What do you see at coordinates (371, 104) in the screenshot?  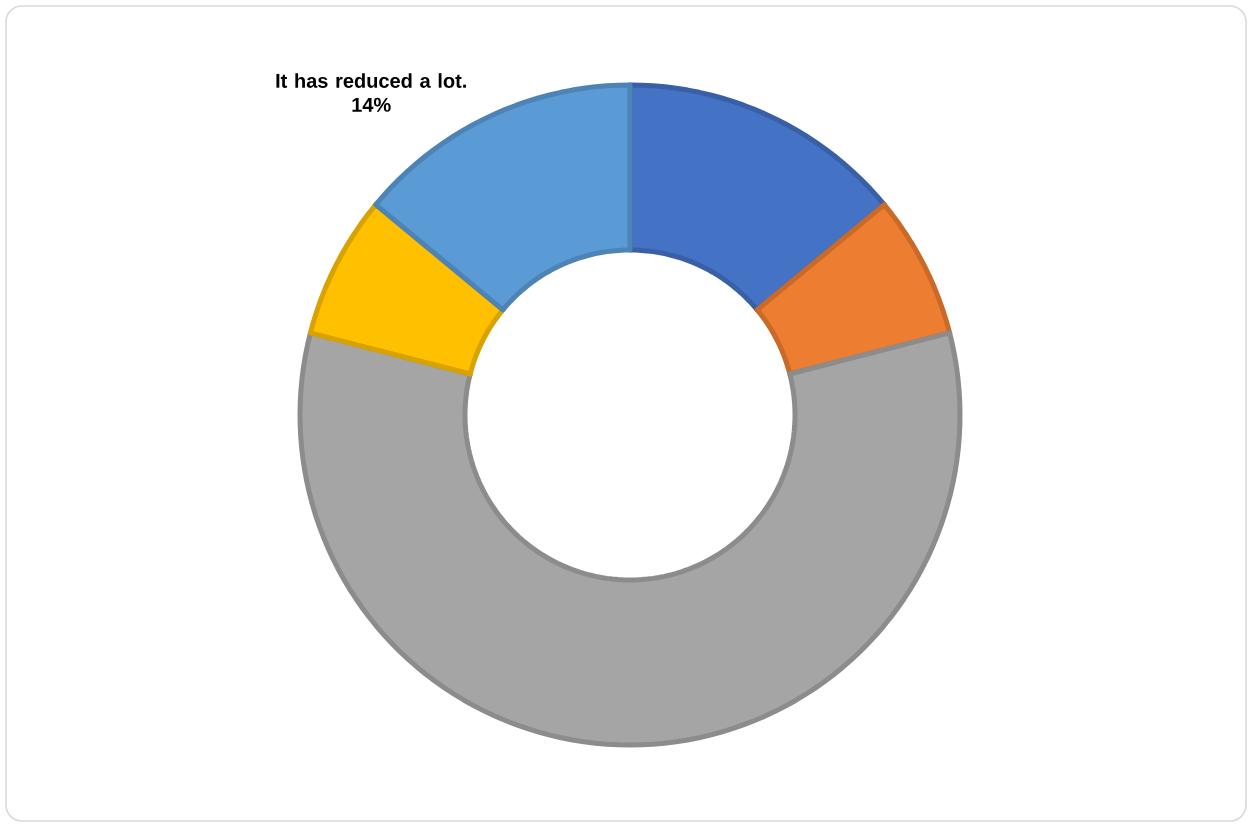 I see `data-label: 14%` at bounding box center [371, 104].